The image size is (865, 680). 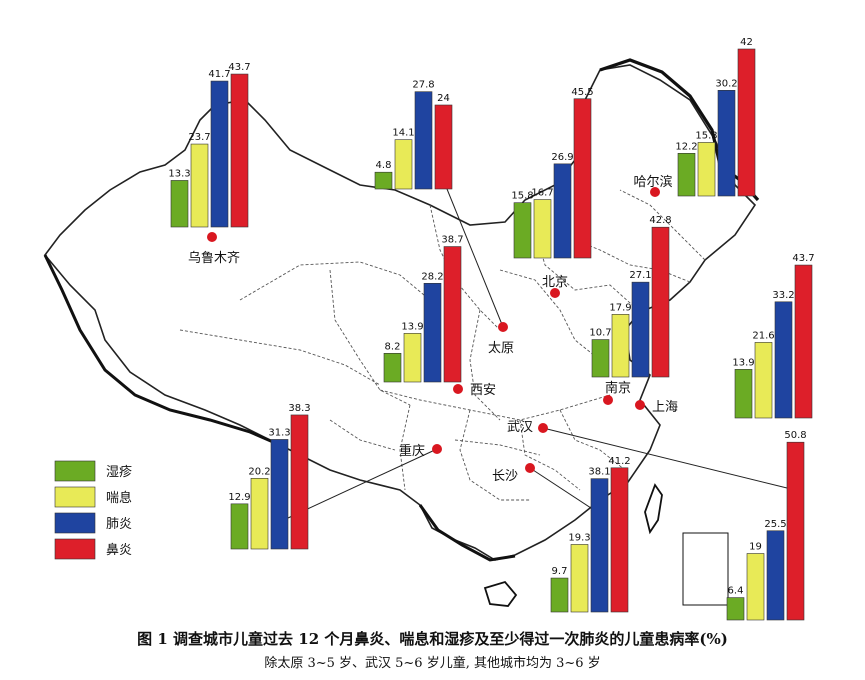 I want to click on bar-group: 8.213.9 28.2 38.7, so click(x=423, y=309).